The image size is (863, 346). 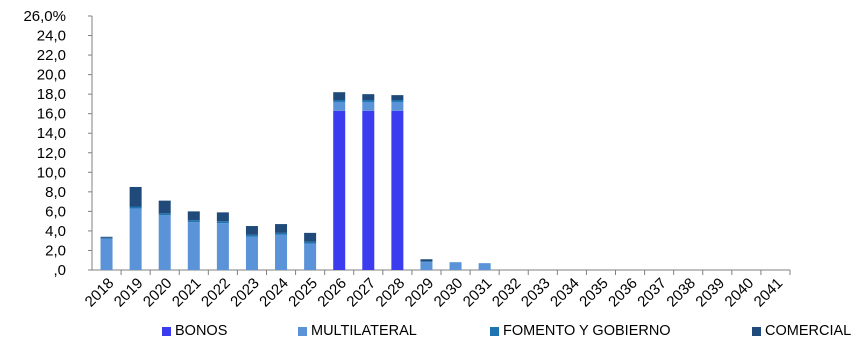 I want to click on x-tick-label: 2033, so click(x=536, y=293).